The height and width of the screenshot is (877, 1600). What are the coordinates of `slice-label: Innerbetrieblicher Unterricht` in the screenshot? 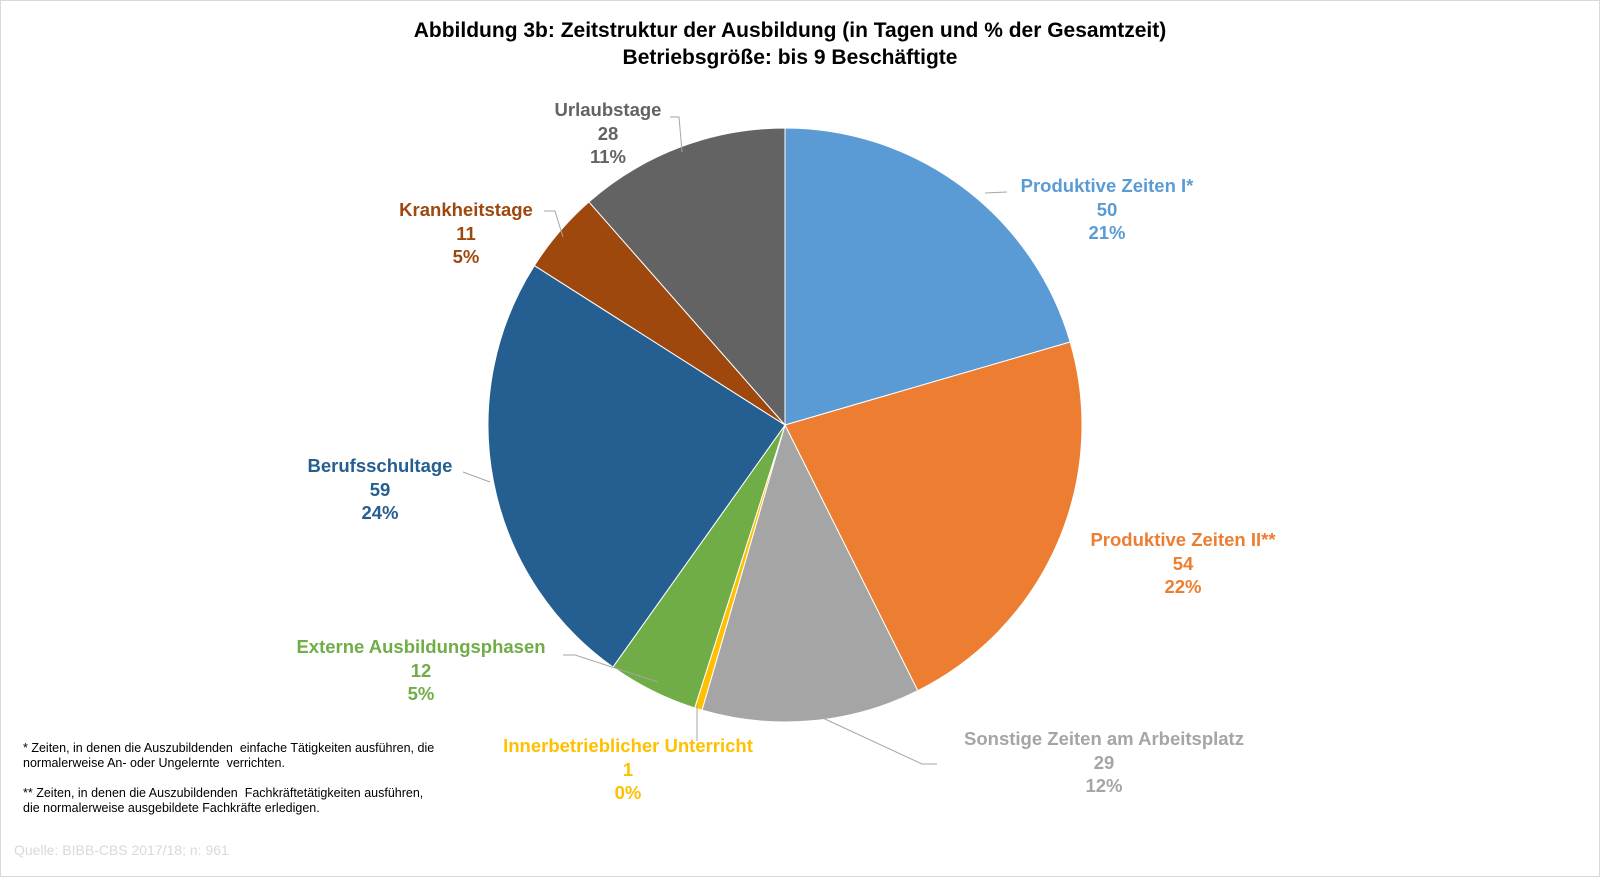 It's located at (628, 745).